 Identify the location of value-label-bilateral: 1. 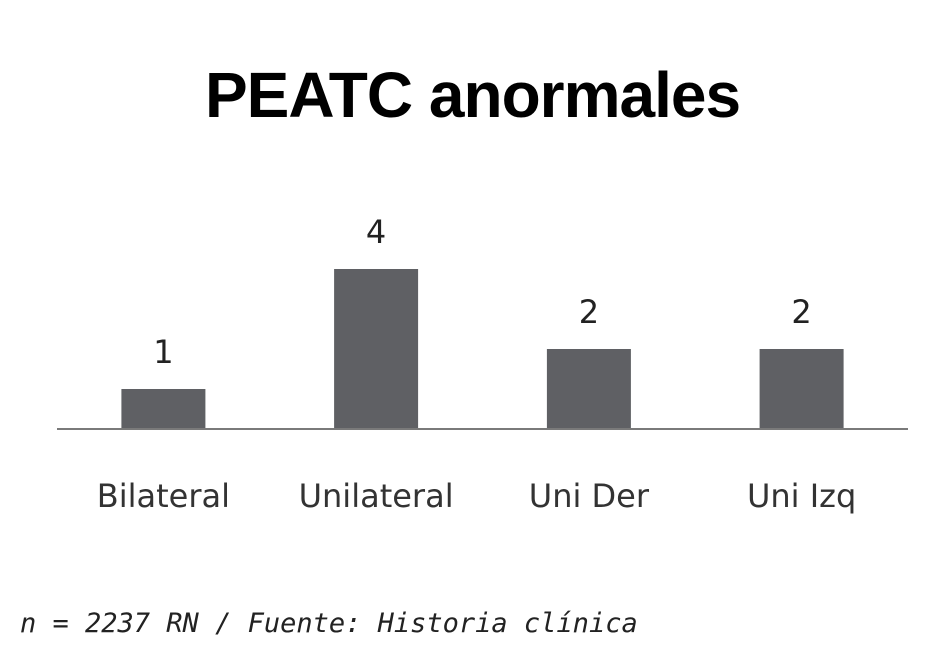
(163, 352).